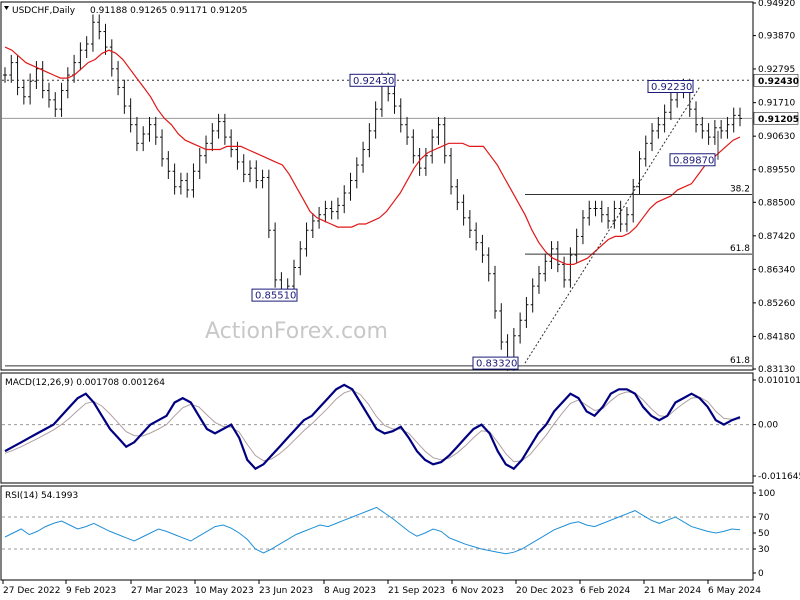 The image size is (800, 600). I want to click on callout-text: 0.89870, so click(693, 160).